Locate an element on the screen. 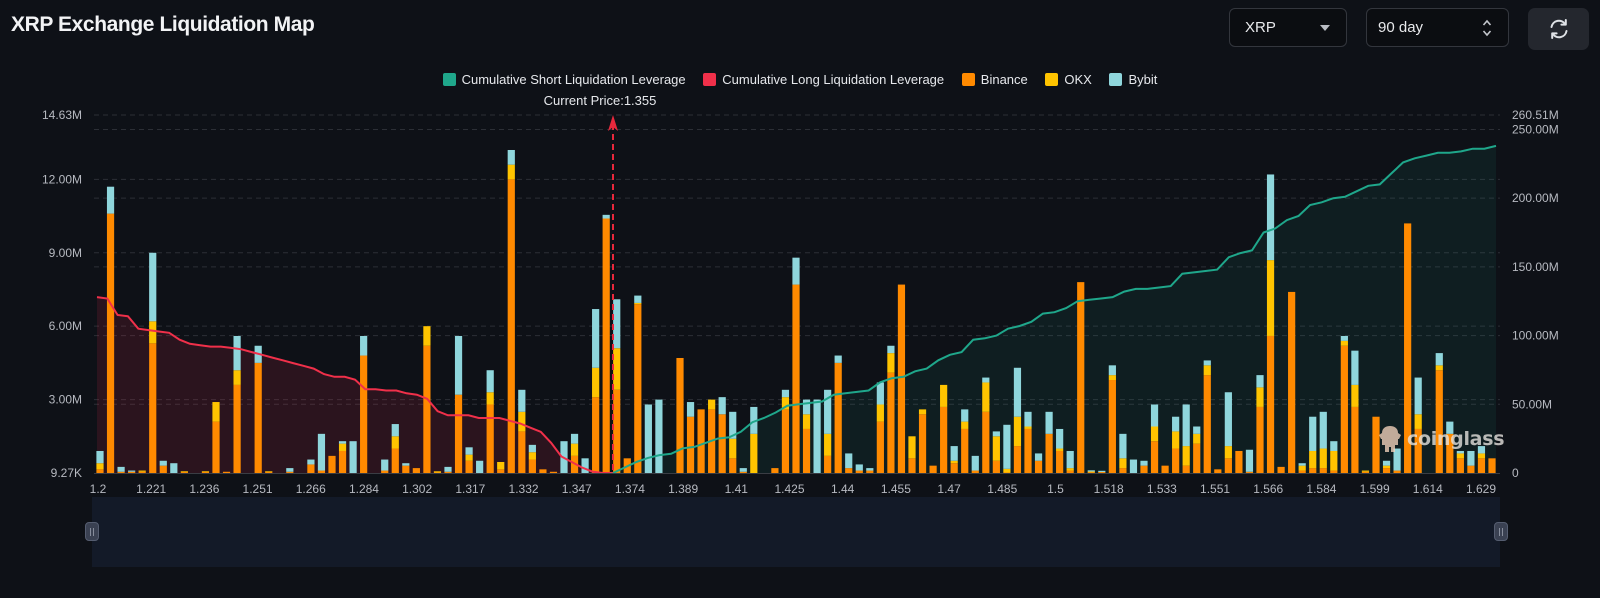  right-axis-tick-label: 200.00M is located at coordinates (1535, 198).